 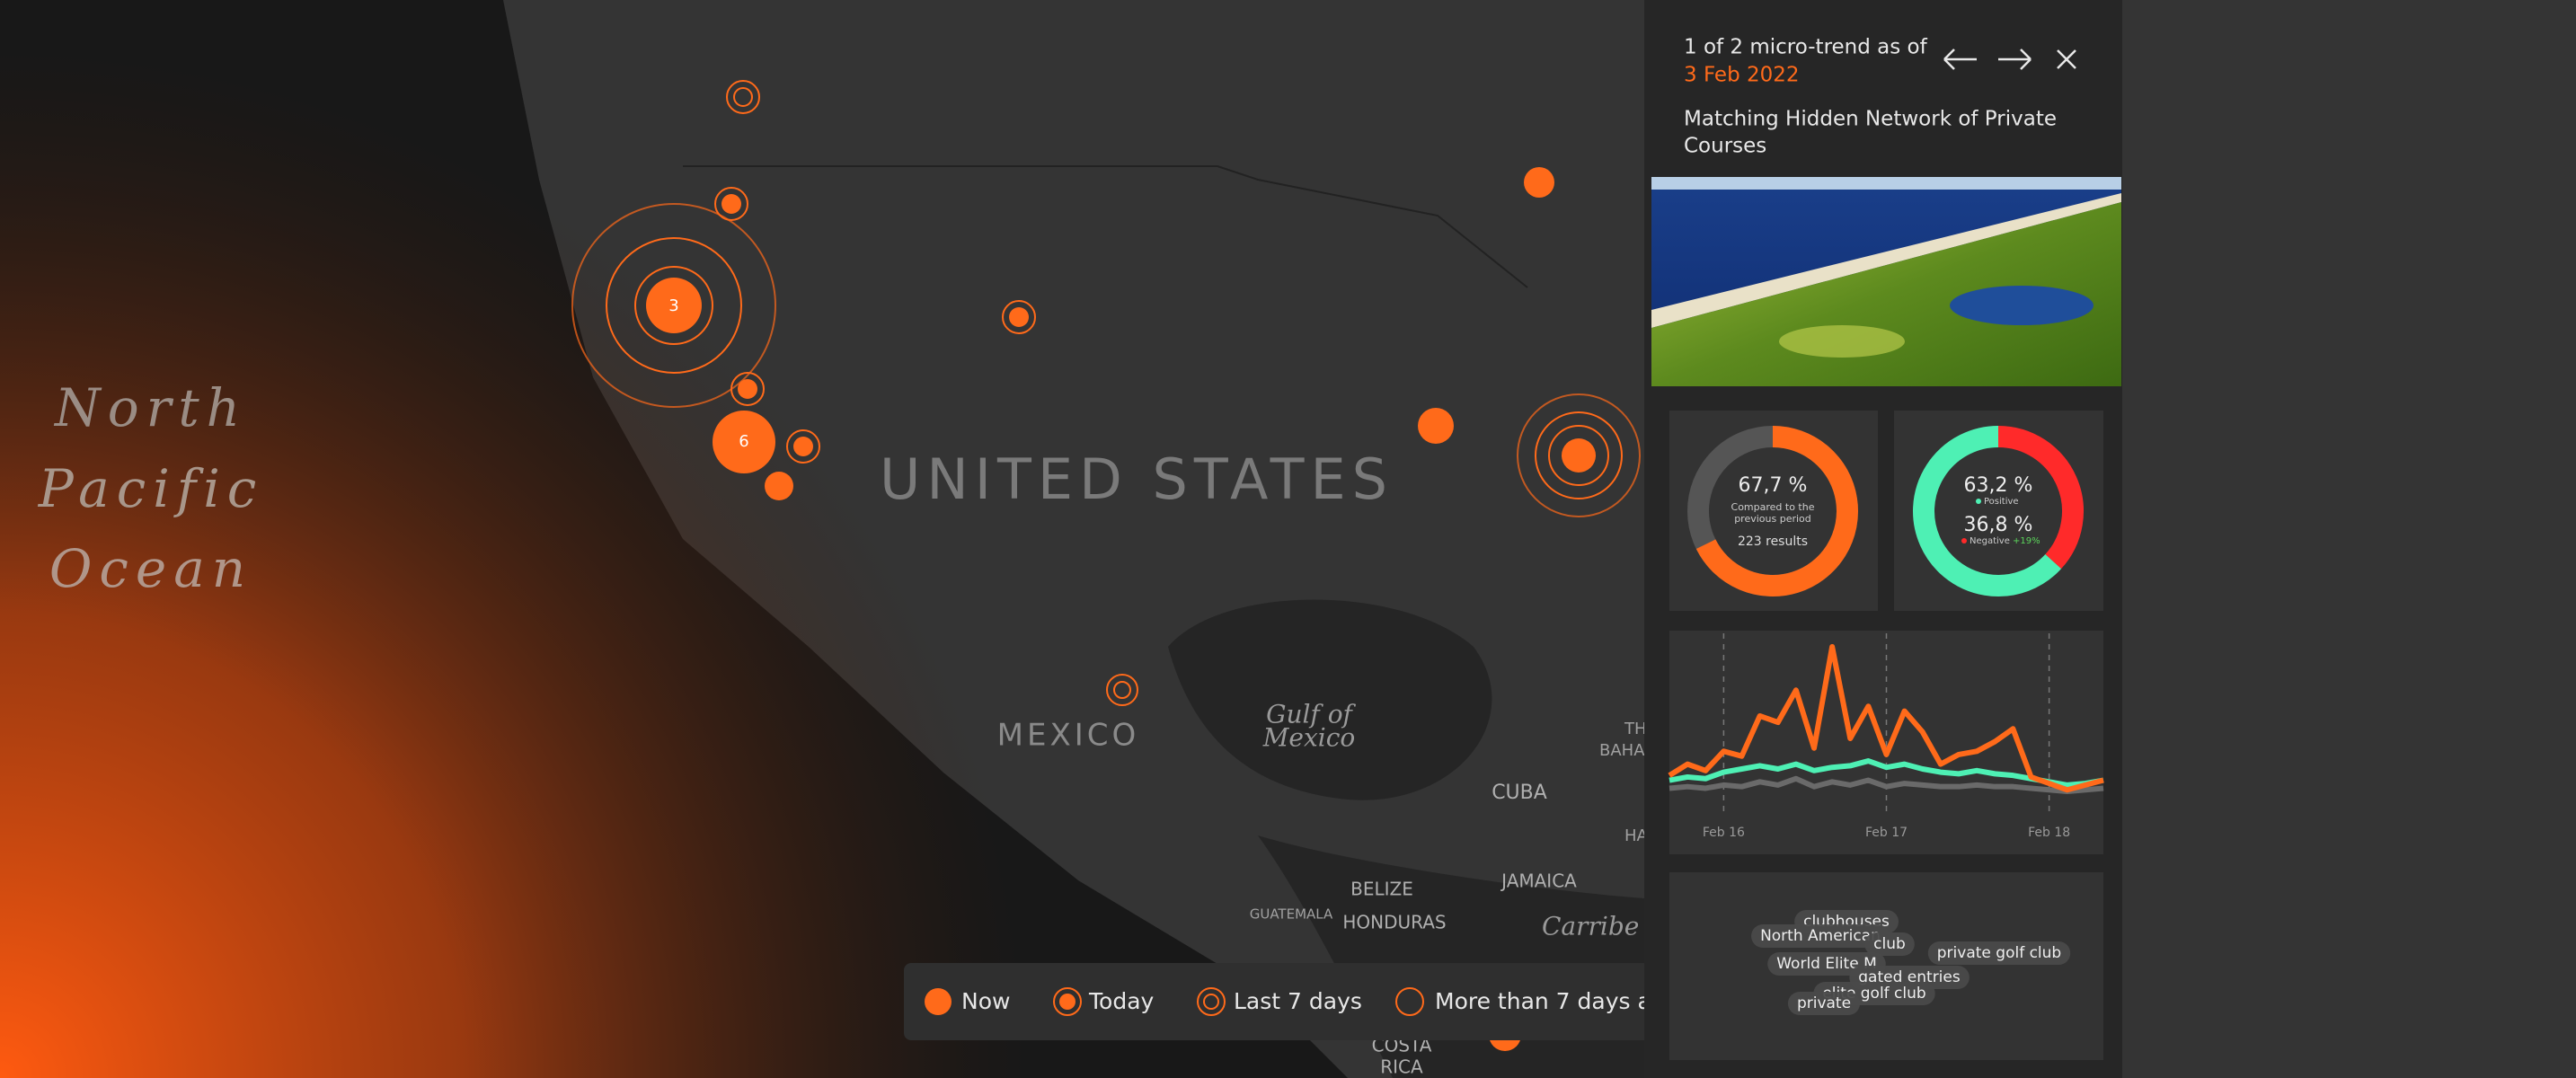 What do you see at coordinates (2026, 541) in the screenshot?
I see `donut-change: +19%` at bounding box center [2026, 541].